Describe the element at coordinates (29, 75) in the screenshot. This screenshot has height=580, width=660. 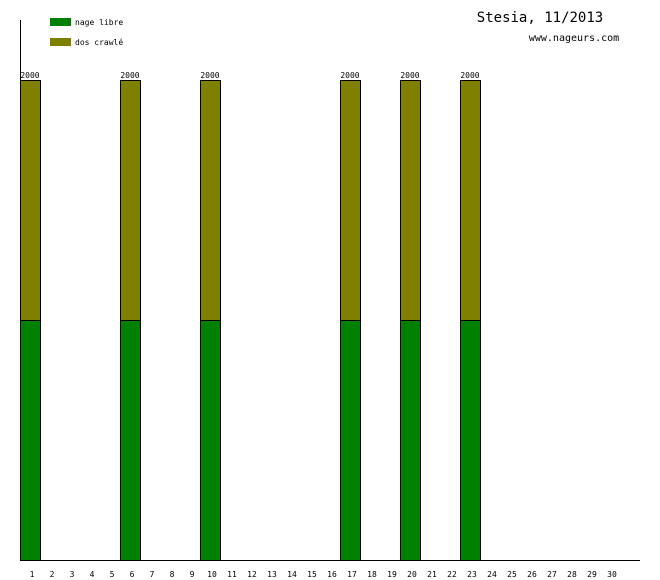
I see `data-label-day-1: 2000` at that location.